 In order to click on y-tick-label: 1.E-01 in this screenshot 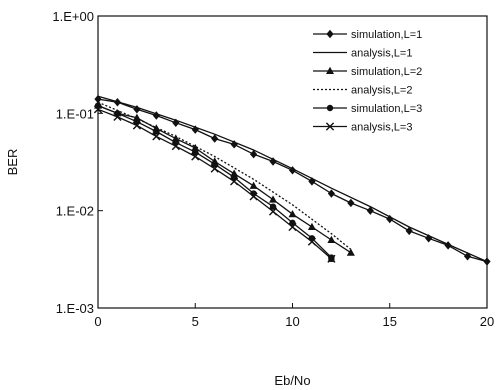, I will do `click(75, 113)`.